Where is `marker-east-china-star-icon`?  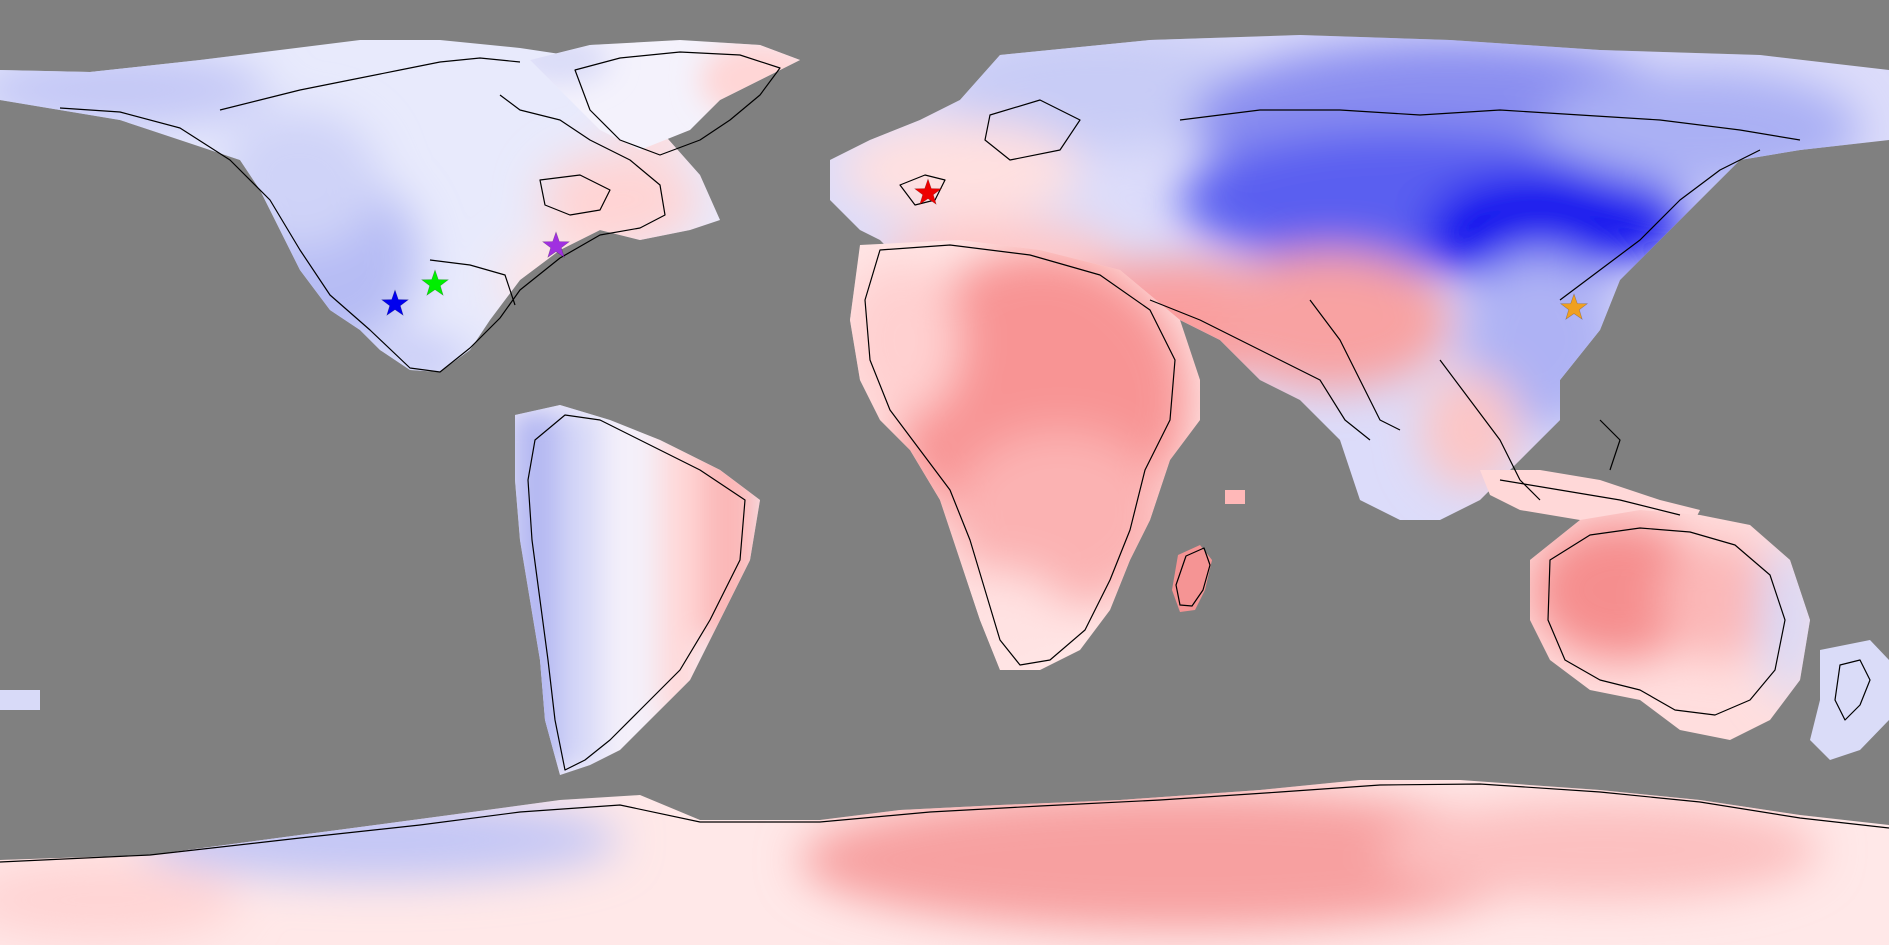
marker-east-china-star-icon is located at coordinates (1574, 307).